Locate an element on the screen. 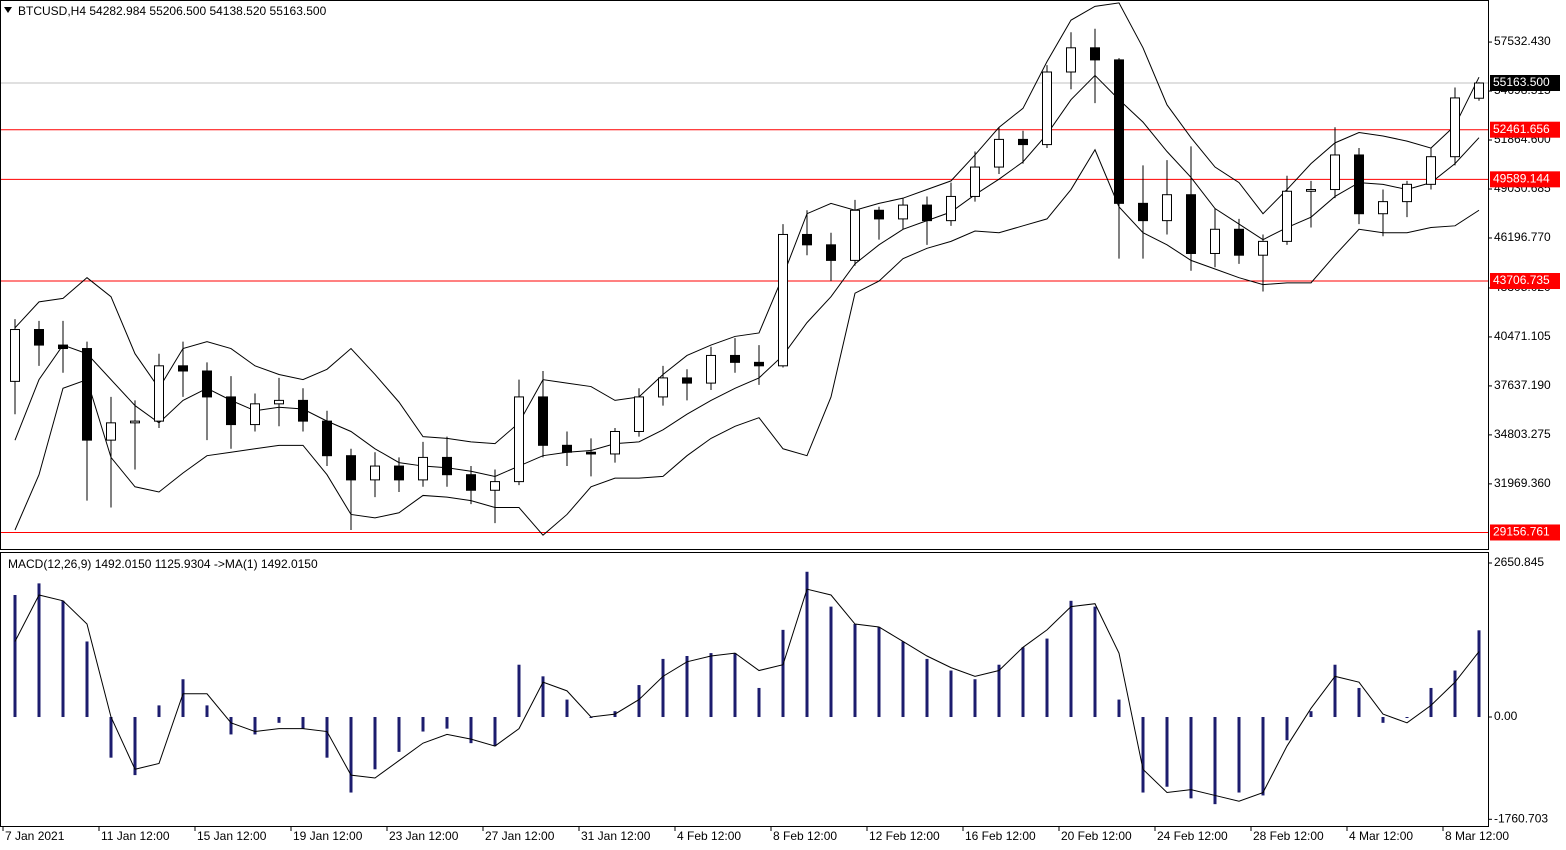 The height and width of the screenshot is (850, 1566). y-tick-label: 0.00 is located at coordinates (1506, 716).